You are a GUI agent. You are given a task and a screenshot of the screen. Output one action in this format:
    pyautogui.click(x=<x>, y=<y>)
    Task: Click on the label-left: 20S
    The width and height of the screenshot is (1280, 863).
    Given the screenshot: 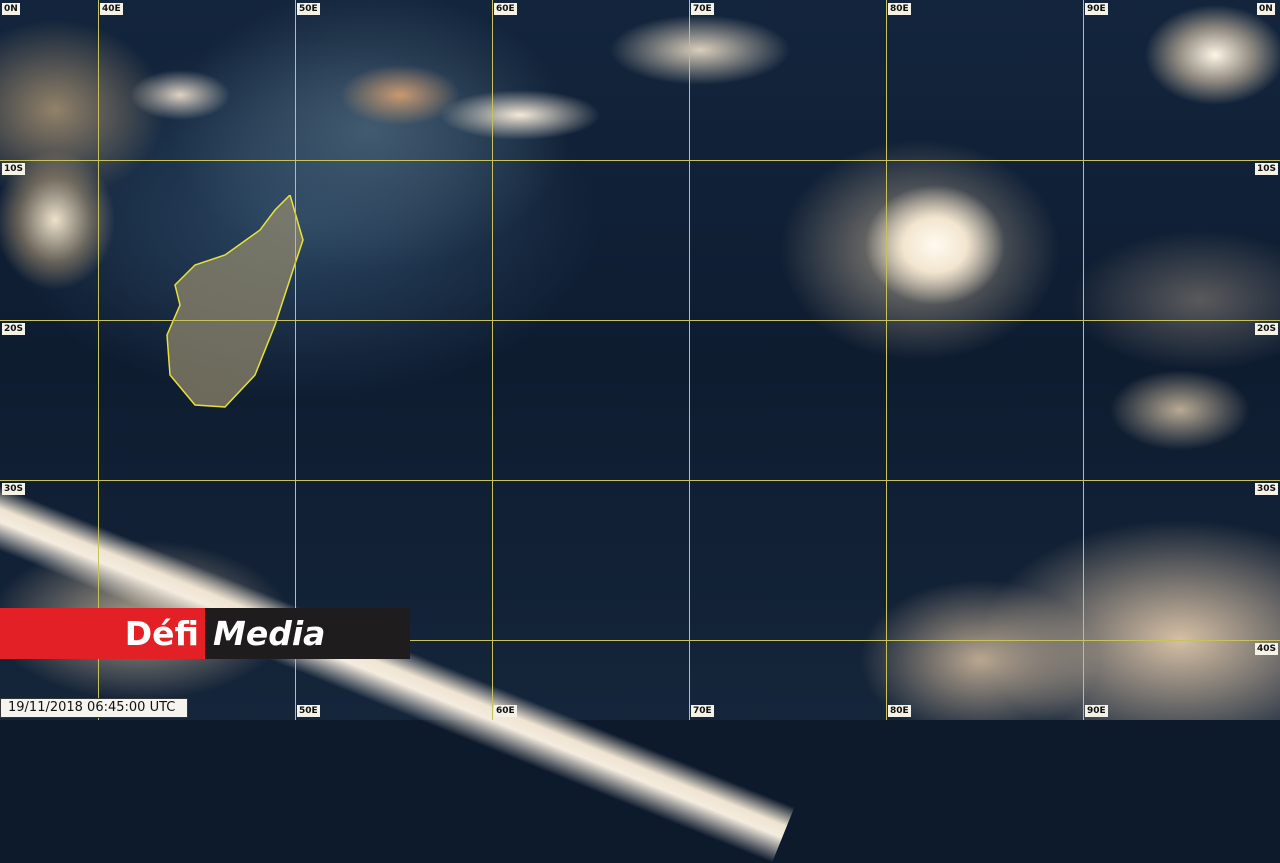 What is the action you would take?
    pyautogui.click(x=14, y=329)
    